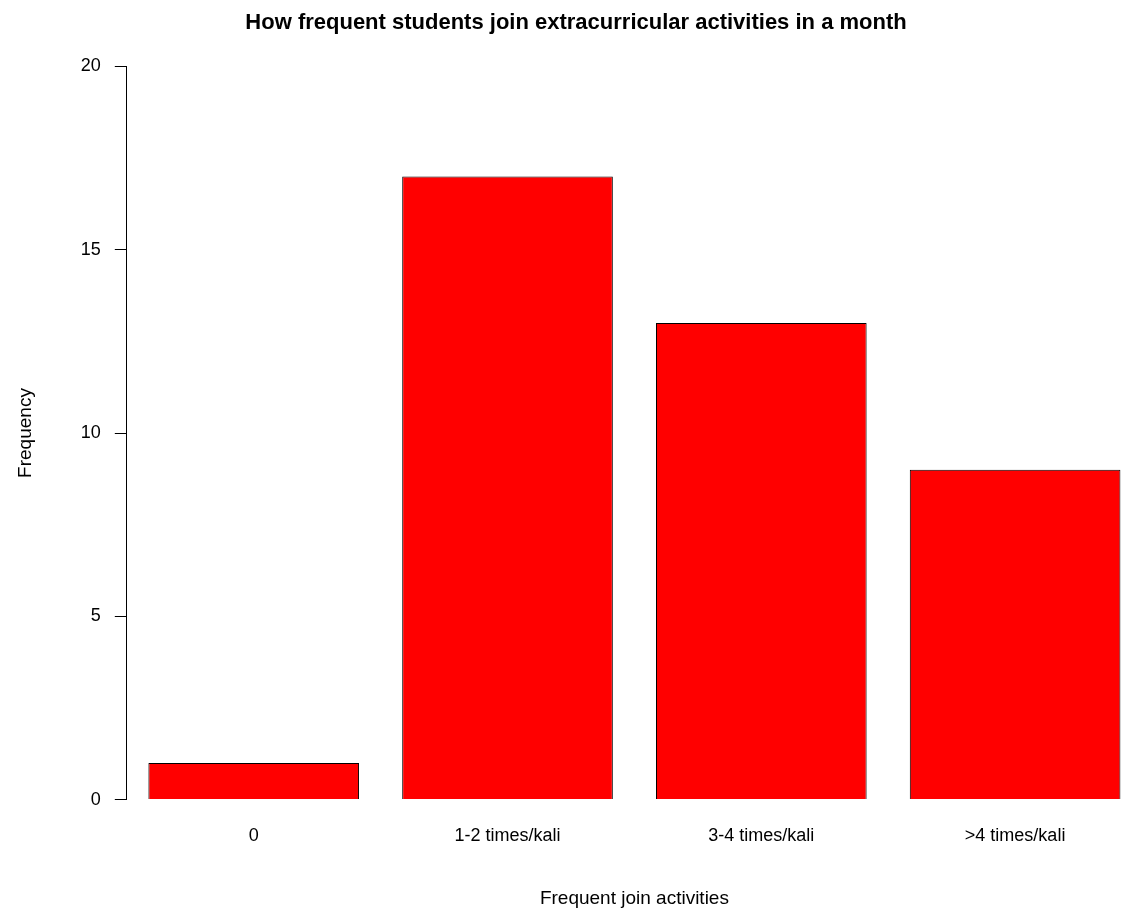  What do you see at coordinates (1015, 835) in the screenshot?
I see `x-tick-label: >4 times/kali` at bounding box center [1015, 835].